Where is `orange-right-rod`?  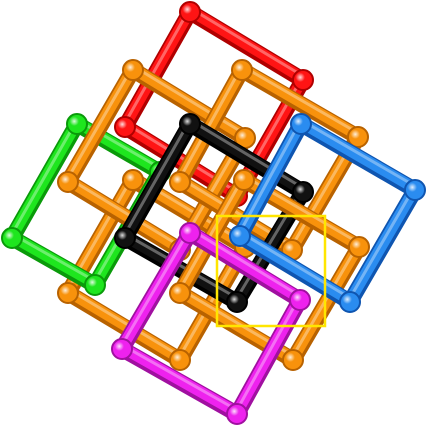 orange-right-rod is located at coordinates (212, 235).